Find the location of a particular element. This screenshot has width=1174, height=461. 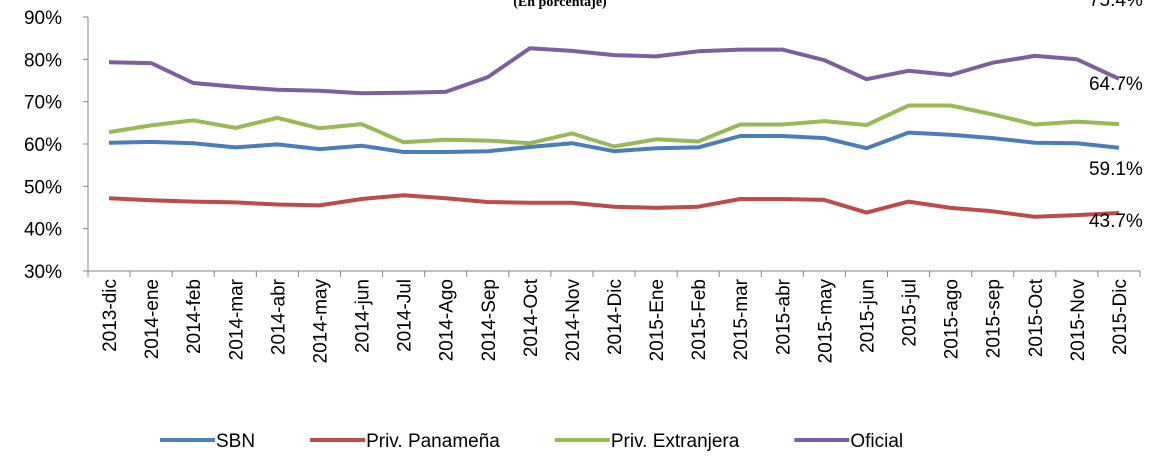

x-tick-label: 2014-mar is located at coordinates (236, 319).